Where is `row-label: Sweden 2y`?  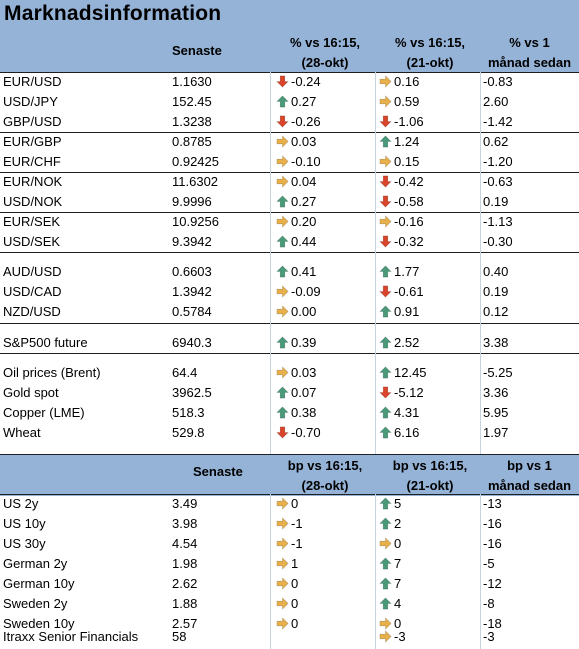 row-label: Sweden 2y is located at coordinates (35, 604).